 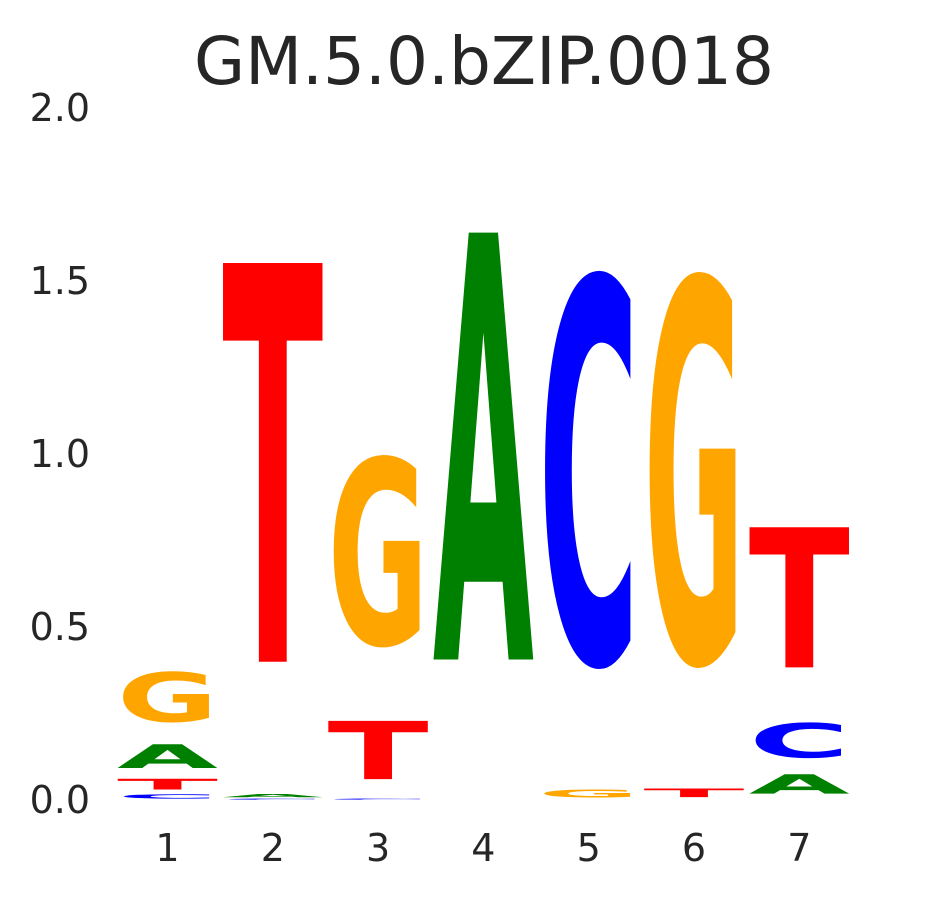 What do you see at coordinates (60, 108) in the screenshot?
I see `y-tick-label: 2.0` at bounding box center [60, 108].